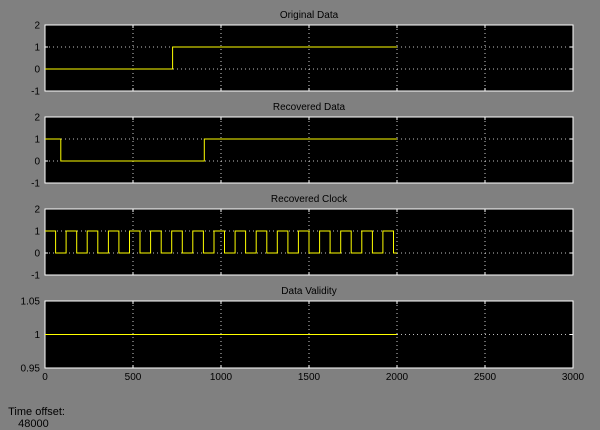 The width and height of the screenshot is (600, 430). Describe the element at coordinates (133, 377) in the screenshot. I see `x-tick-label: 500` at that location.